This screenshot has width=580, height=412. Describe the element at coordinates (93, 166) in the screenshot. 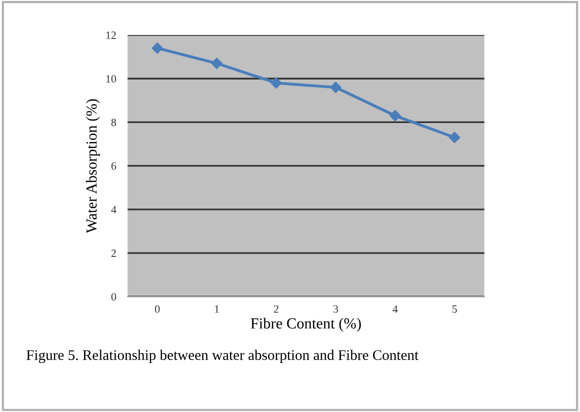

I see `y-axis-title: Water Absorption (%)` at that location.